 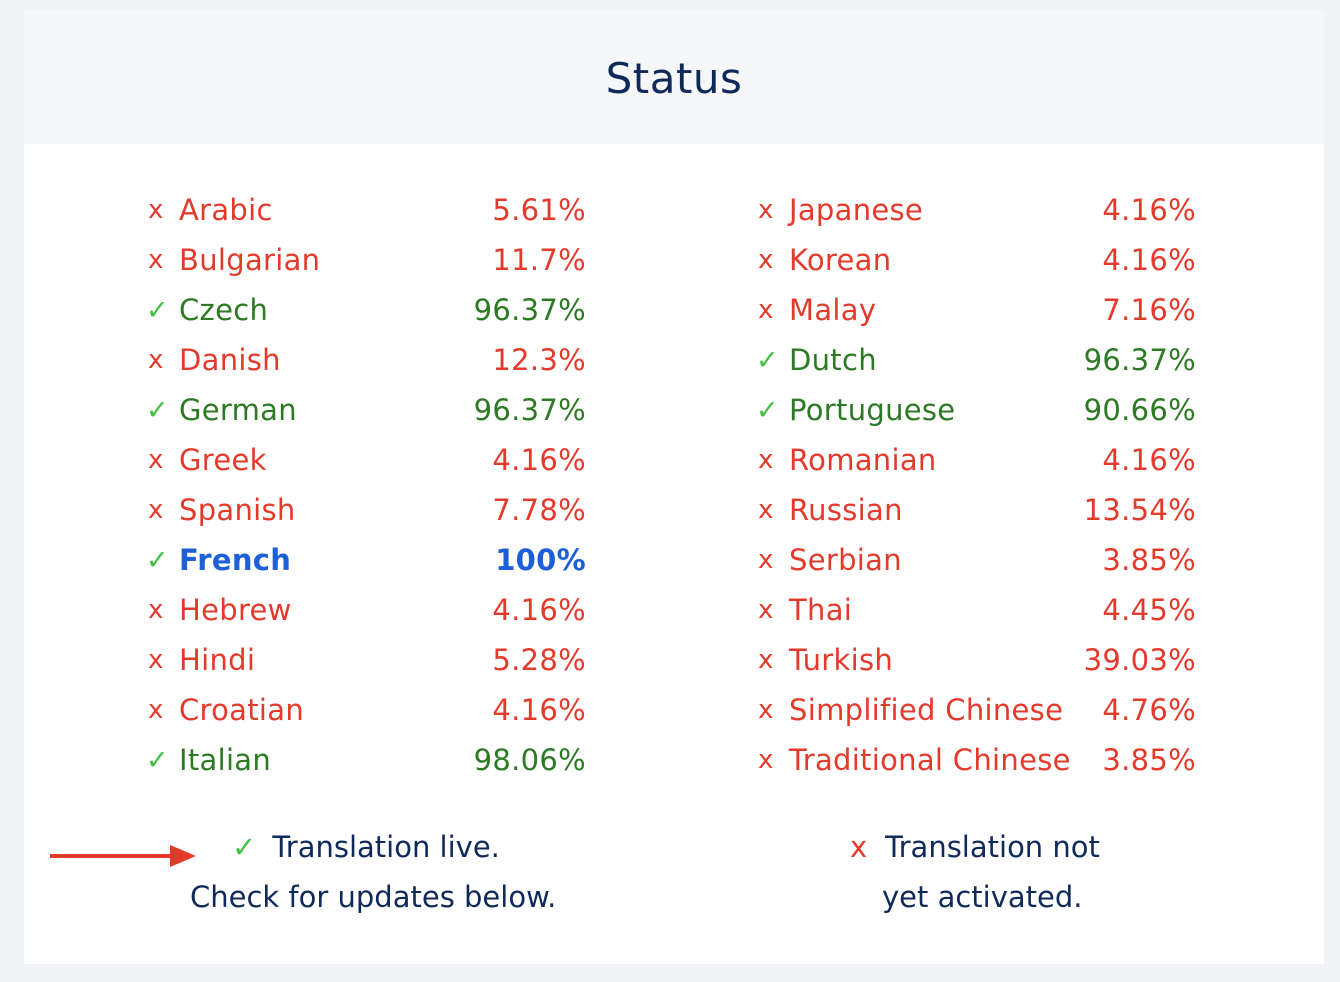 I want to click on language-name: German, so click(x=238, y=410).